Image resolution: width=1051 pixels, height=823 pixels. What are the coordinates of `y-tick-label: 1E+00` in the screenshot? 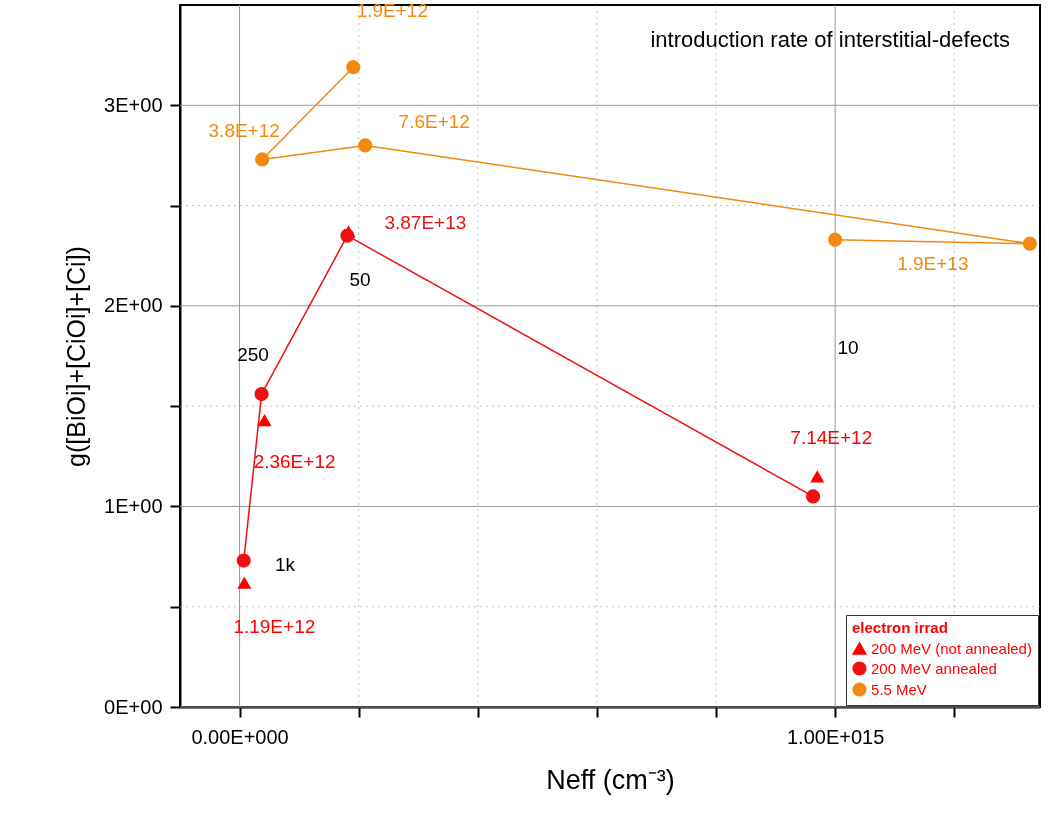 It's located at (133, 505).